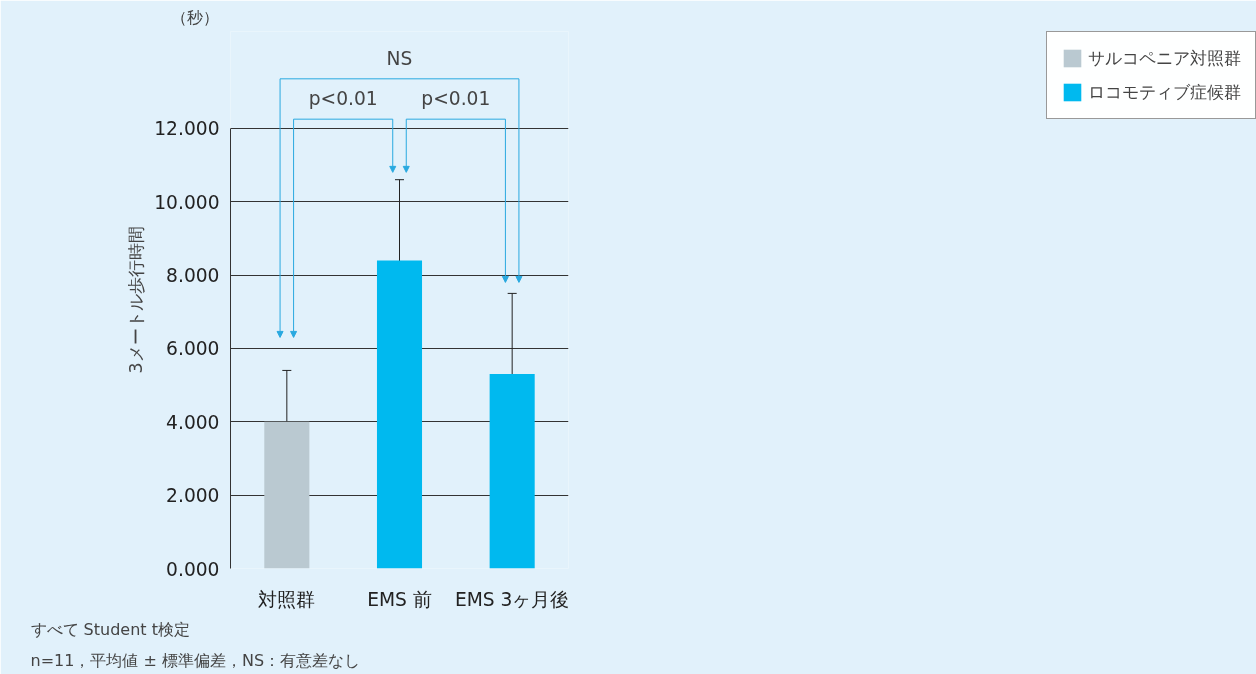  Describe the element at coordinates (194, 17) in the screenshot. I see `text: （秒）` at that location.